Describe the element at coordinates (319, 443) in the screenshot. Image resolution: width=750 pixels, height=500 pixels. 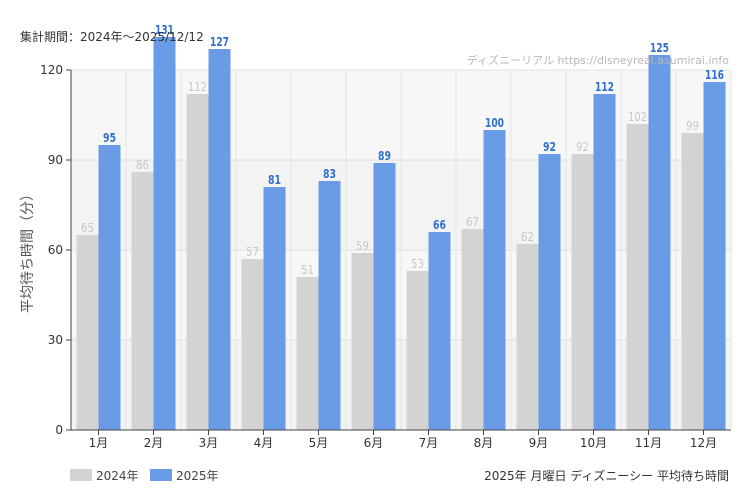
I see `x-tick-label: 5月` at that location.